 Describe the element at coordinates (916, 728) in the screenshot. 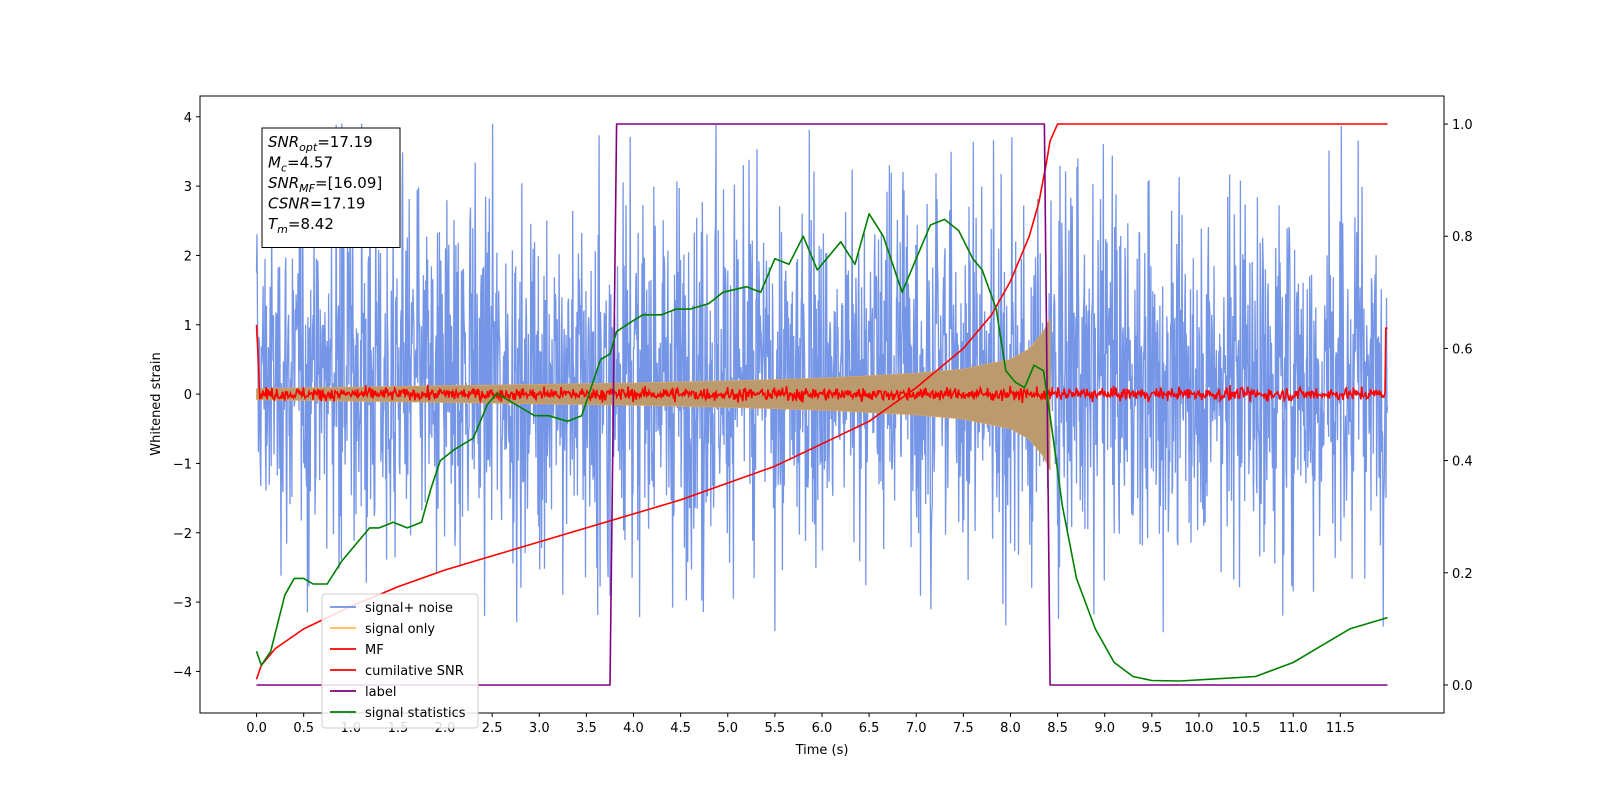

I see `x-tick-label: 7.0` at that location.